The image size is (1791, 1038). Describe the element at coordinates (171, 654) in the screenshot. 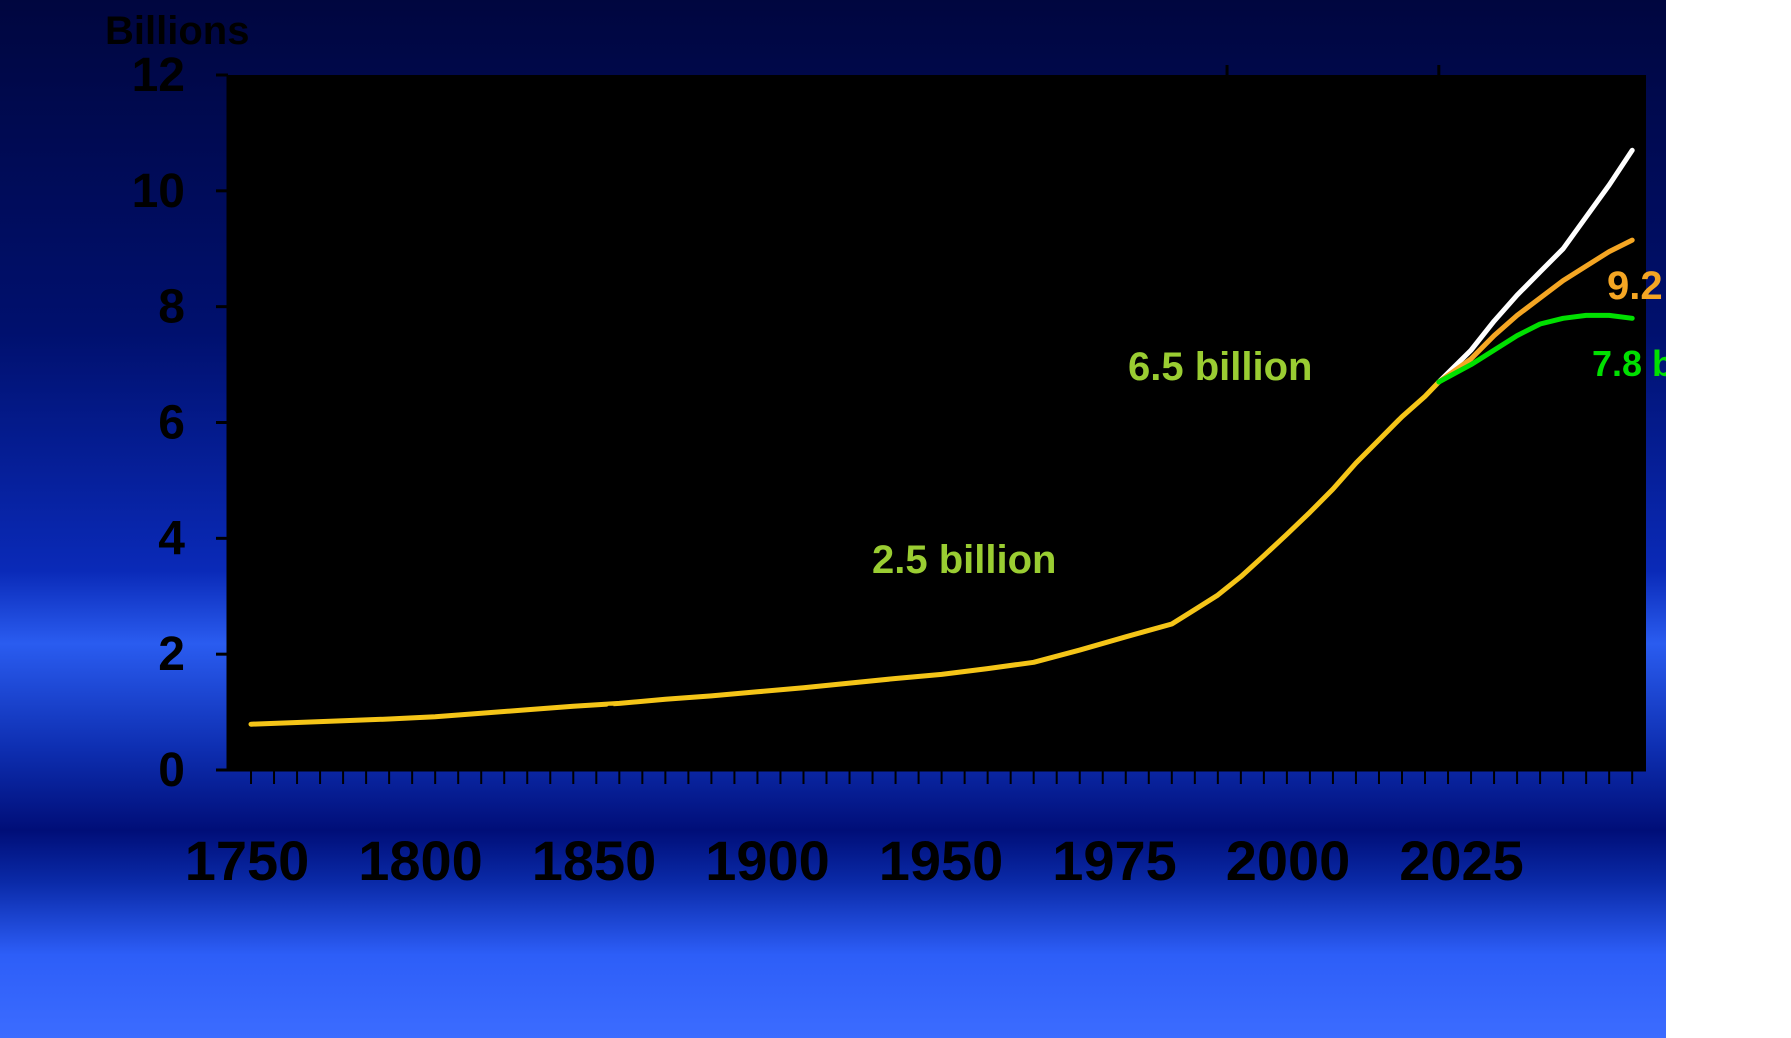

I see `y-tick-label: 2` at that location.